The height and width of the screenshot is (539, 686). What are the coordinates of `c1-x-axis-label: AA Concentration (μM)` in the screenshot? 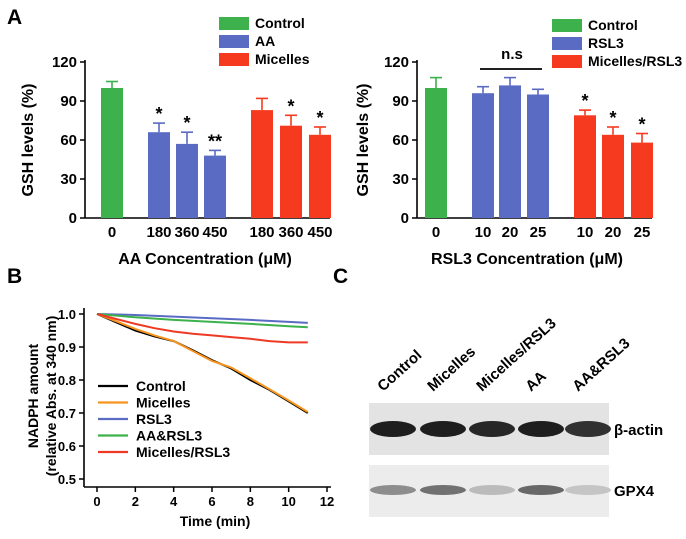 It's located at (205, 259).